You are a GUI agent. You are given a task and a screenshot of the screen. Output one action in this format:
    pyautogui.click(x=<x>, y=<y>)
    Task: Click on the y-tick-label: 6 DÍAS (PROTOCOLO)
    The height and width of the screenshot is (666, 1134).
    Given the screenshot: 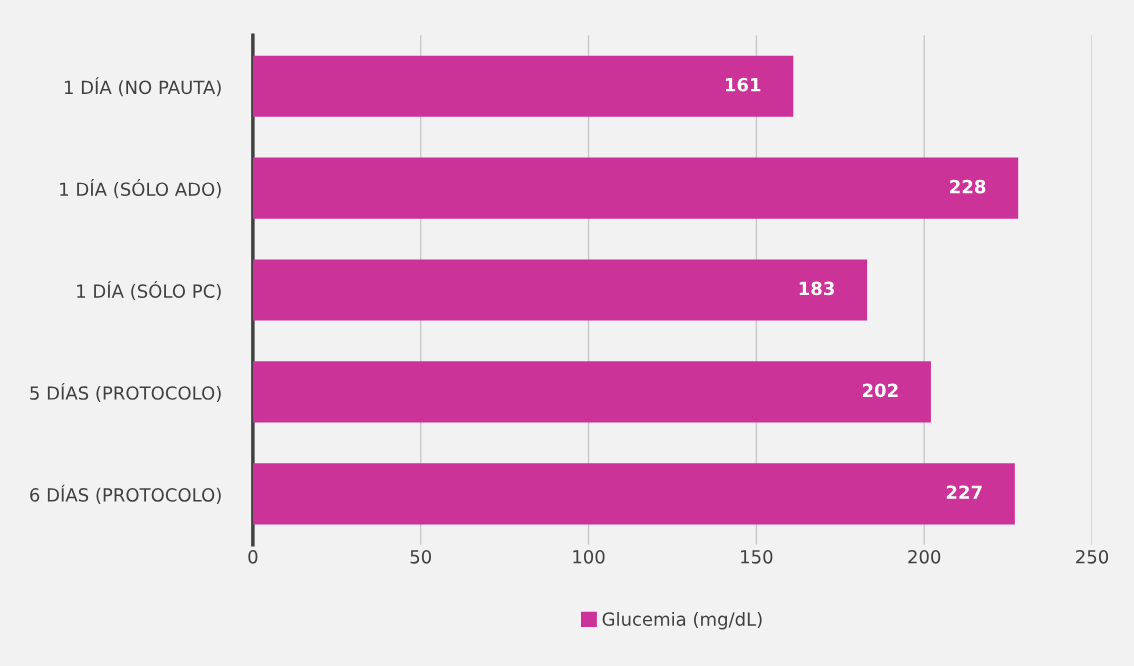 What is the action you would take?
    pyautogui.click(x=125, y=494)
    